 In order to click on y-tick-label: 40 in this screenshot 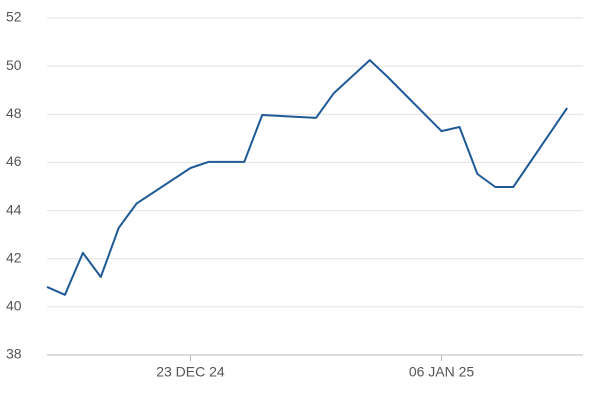, I will do `click(14, 306)`.